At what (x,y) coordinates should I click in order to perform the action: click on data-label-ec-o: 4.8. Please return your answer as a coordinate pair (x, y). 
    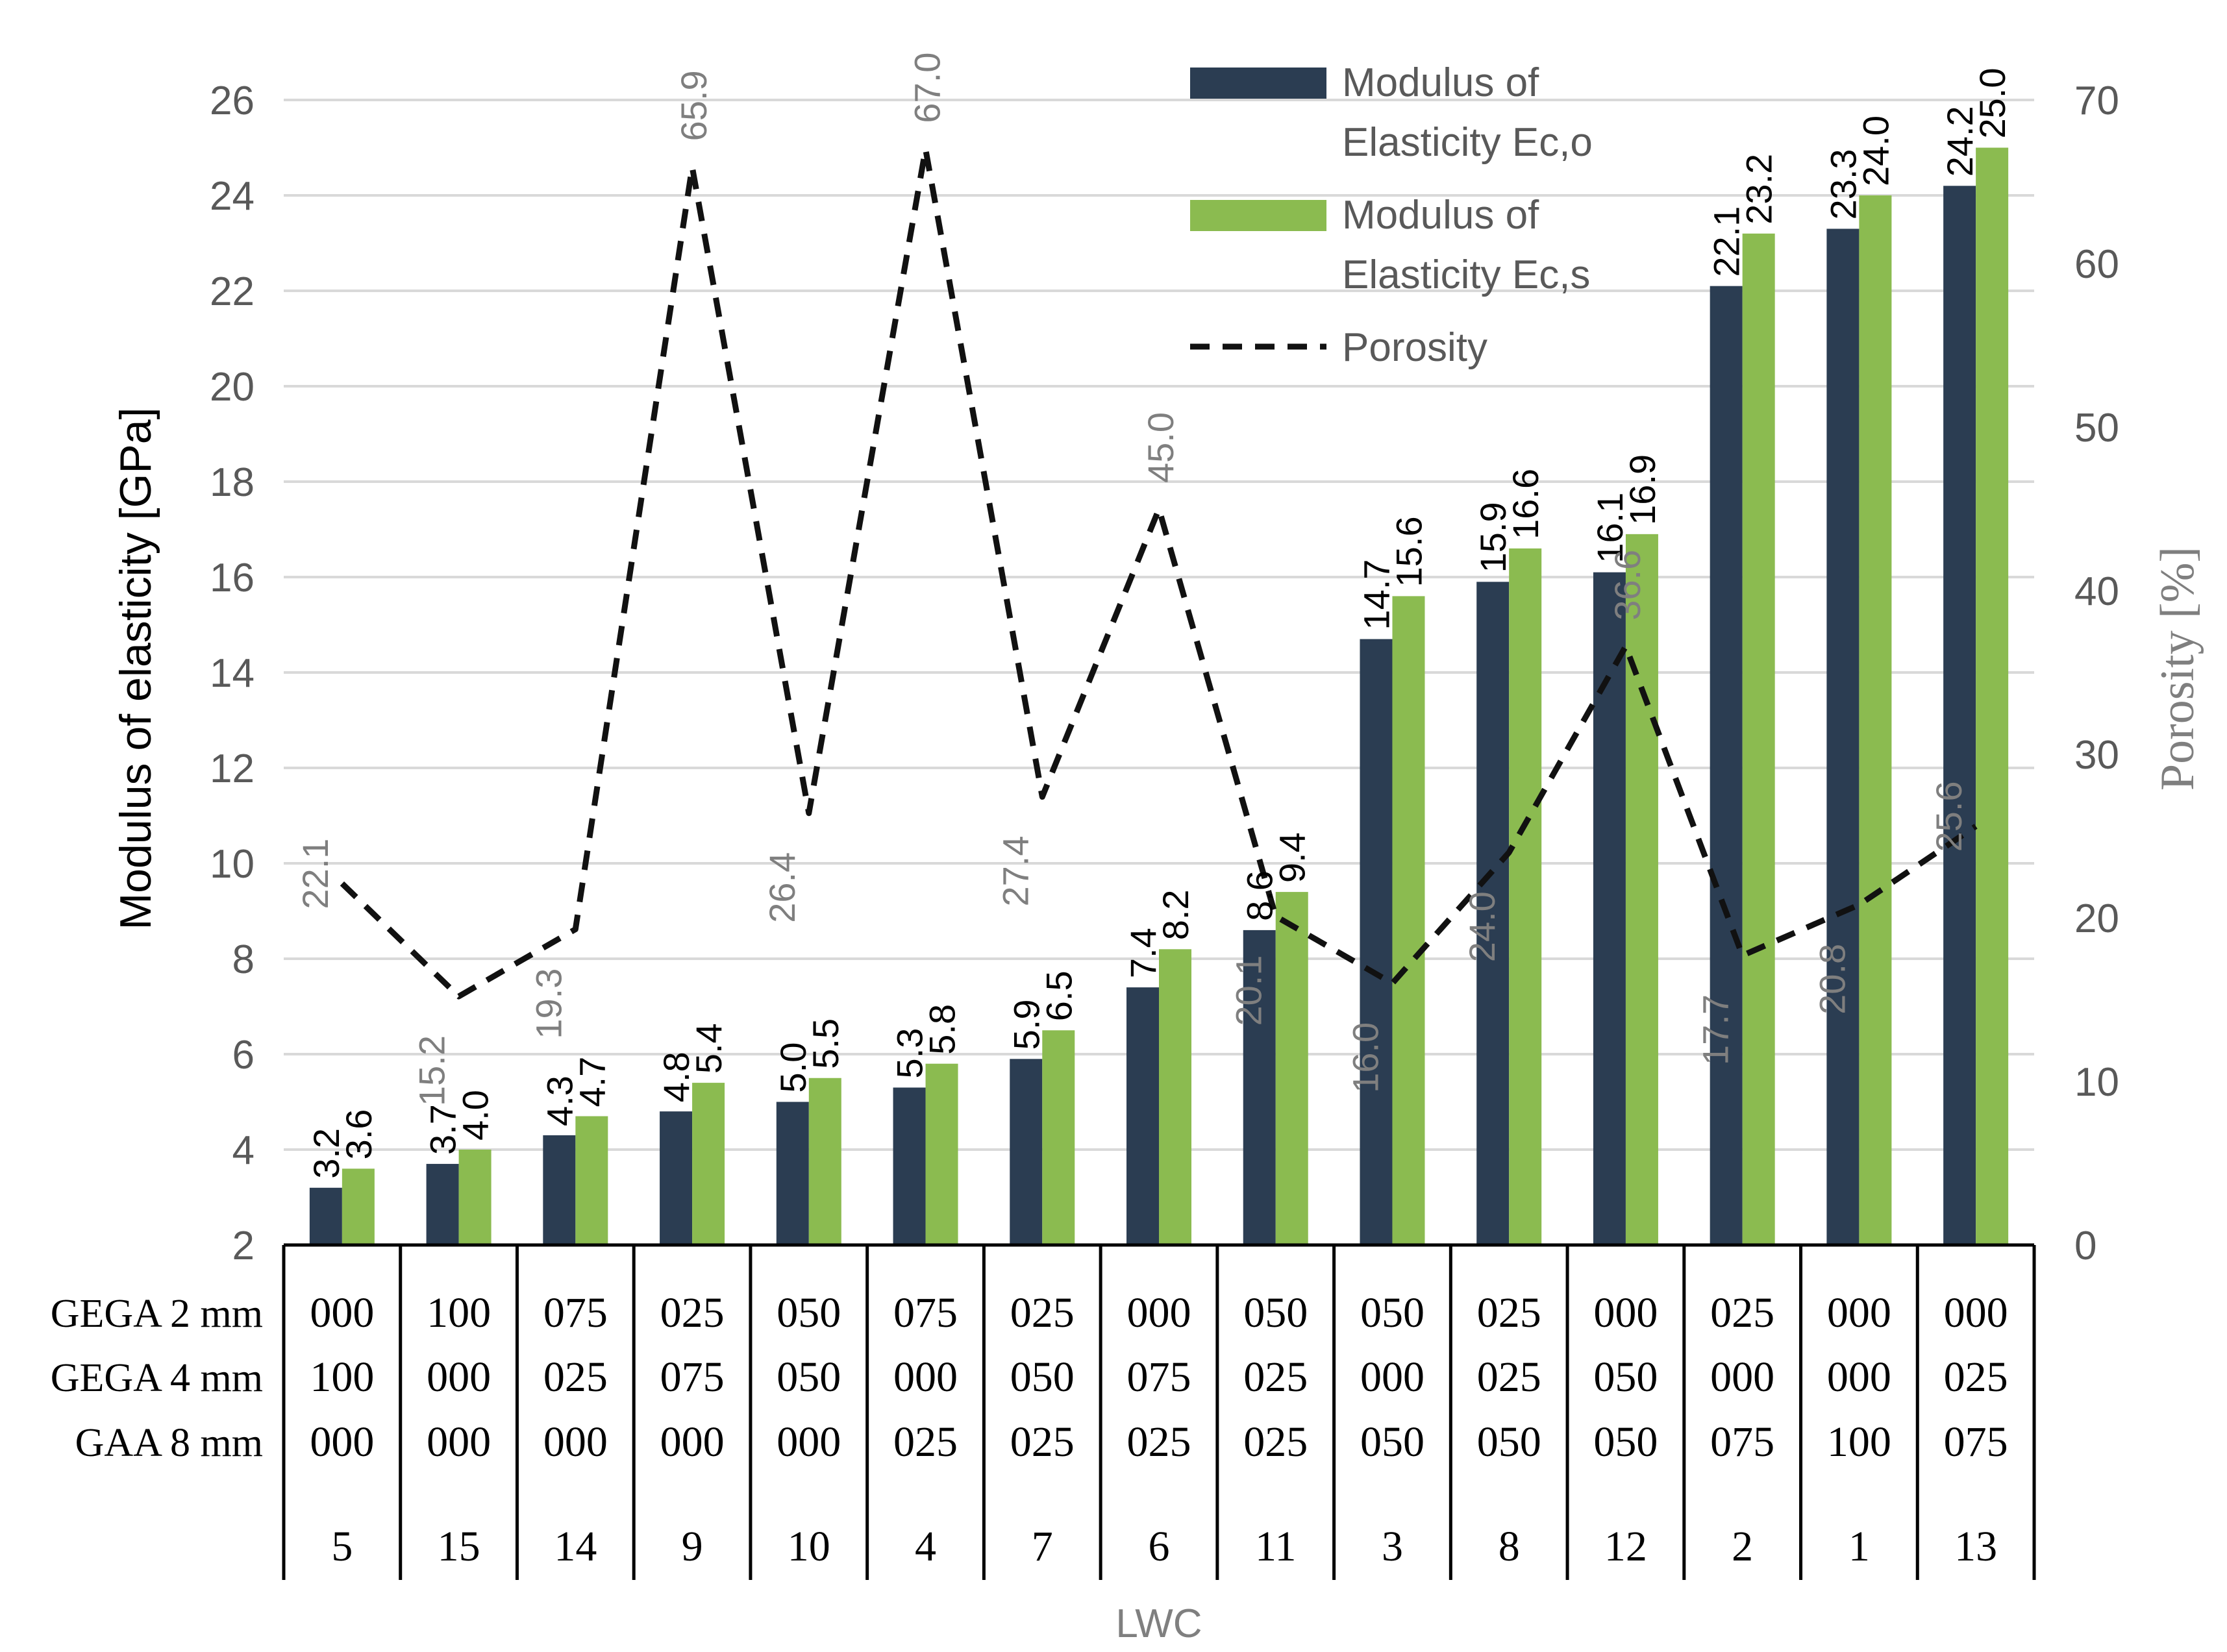
    Looking at the image, I should click on (676, 1077).